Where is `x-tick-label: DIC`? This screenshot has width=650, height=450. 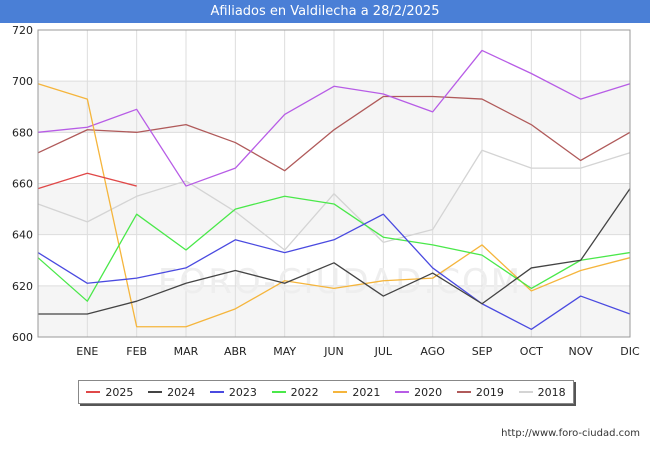 x-tick-label: DIC is located at coordinates (630, 351).